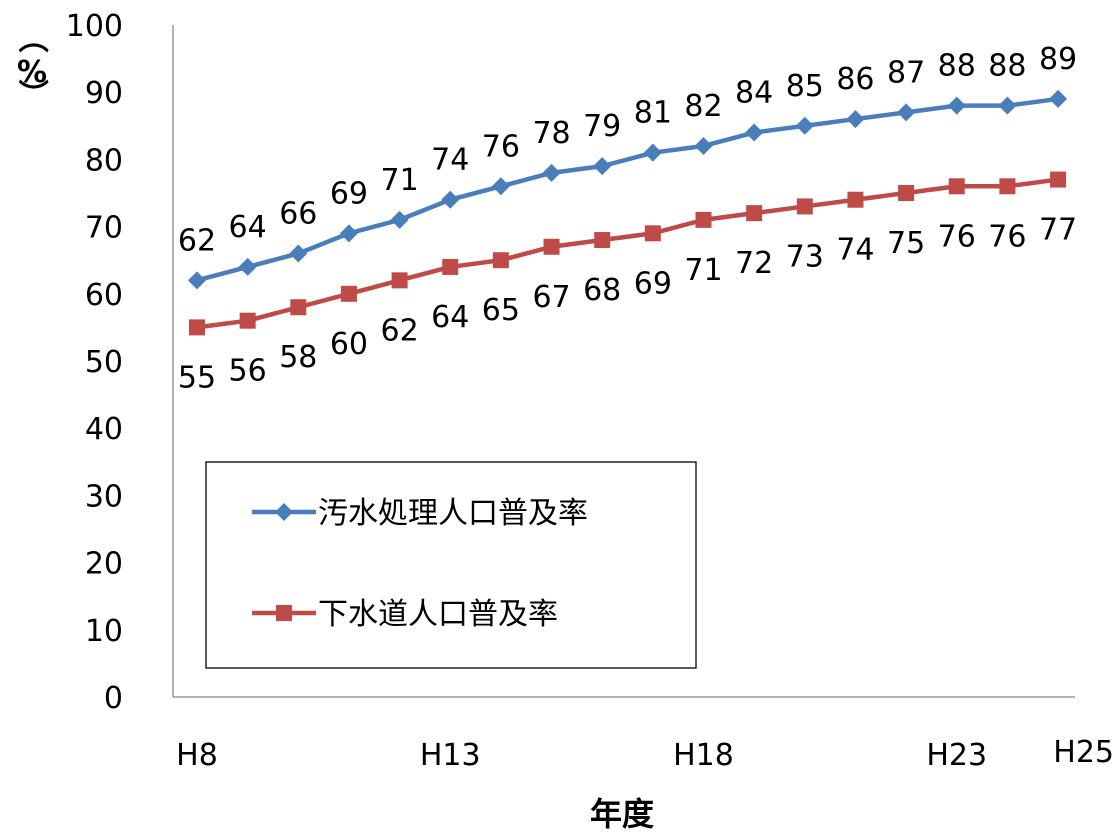  I want to click on series-2-data-label: 64, so click(450, 317).